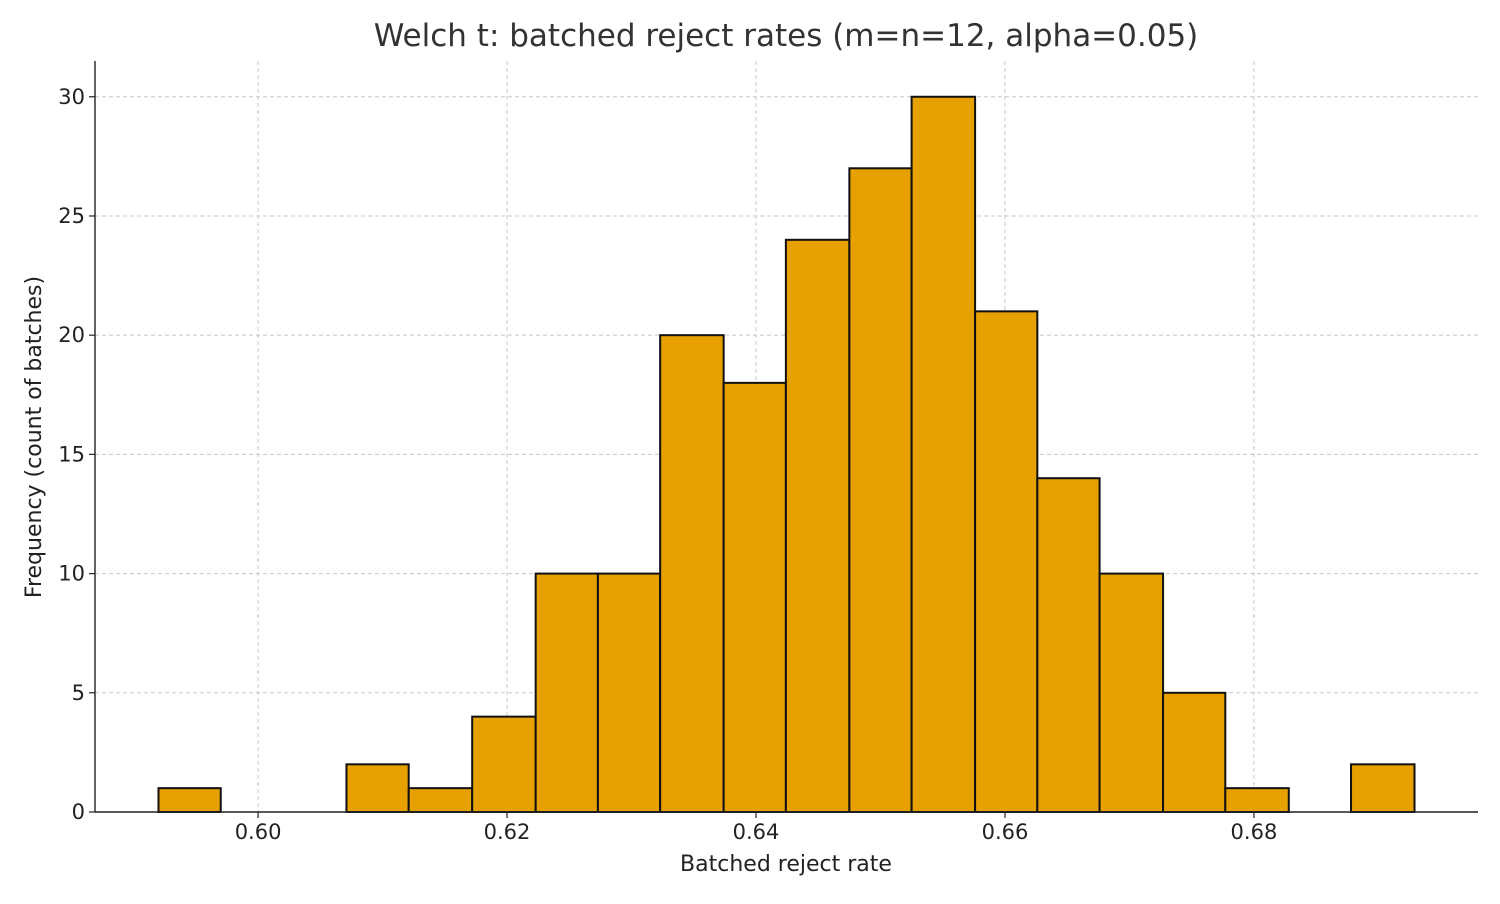 The width and height of the screenshot is (1500, 904). Describe the element at coordinates (71, 97) in the screenshot. I see `y-tick-label-6: 30` at that location.